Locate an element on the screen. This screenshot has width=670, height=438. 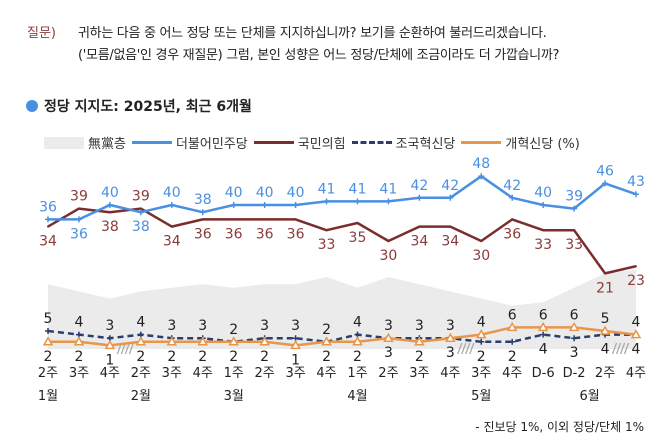
legend-label-democratic: 더불어민주당 is located at coordinates (211, 144).